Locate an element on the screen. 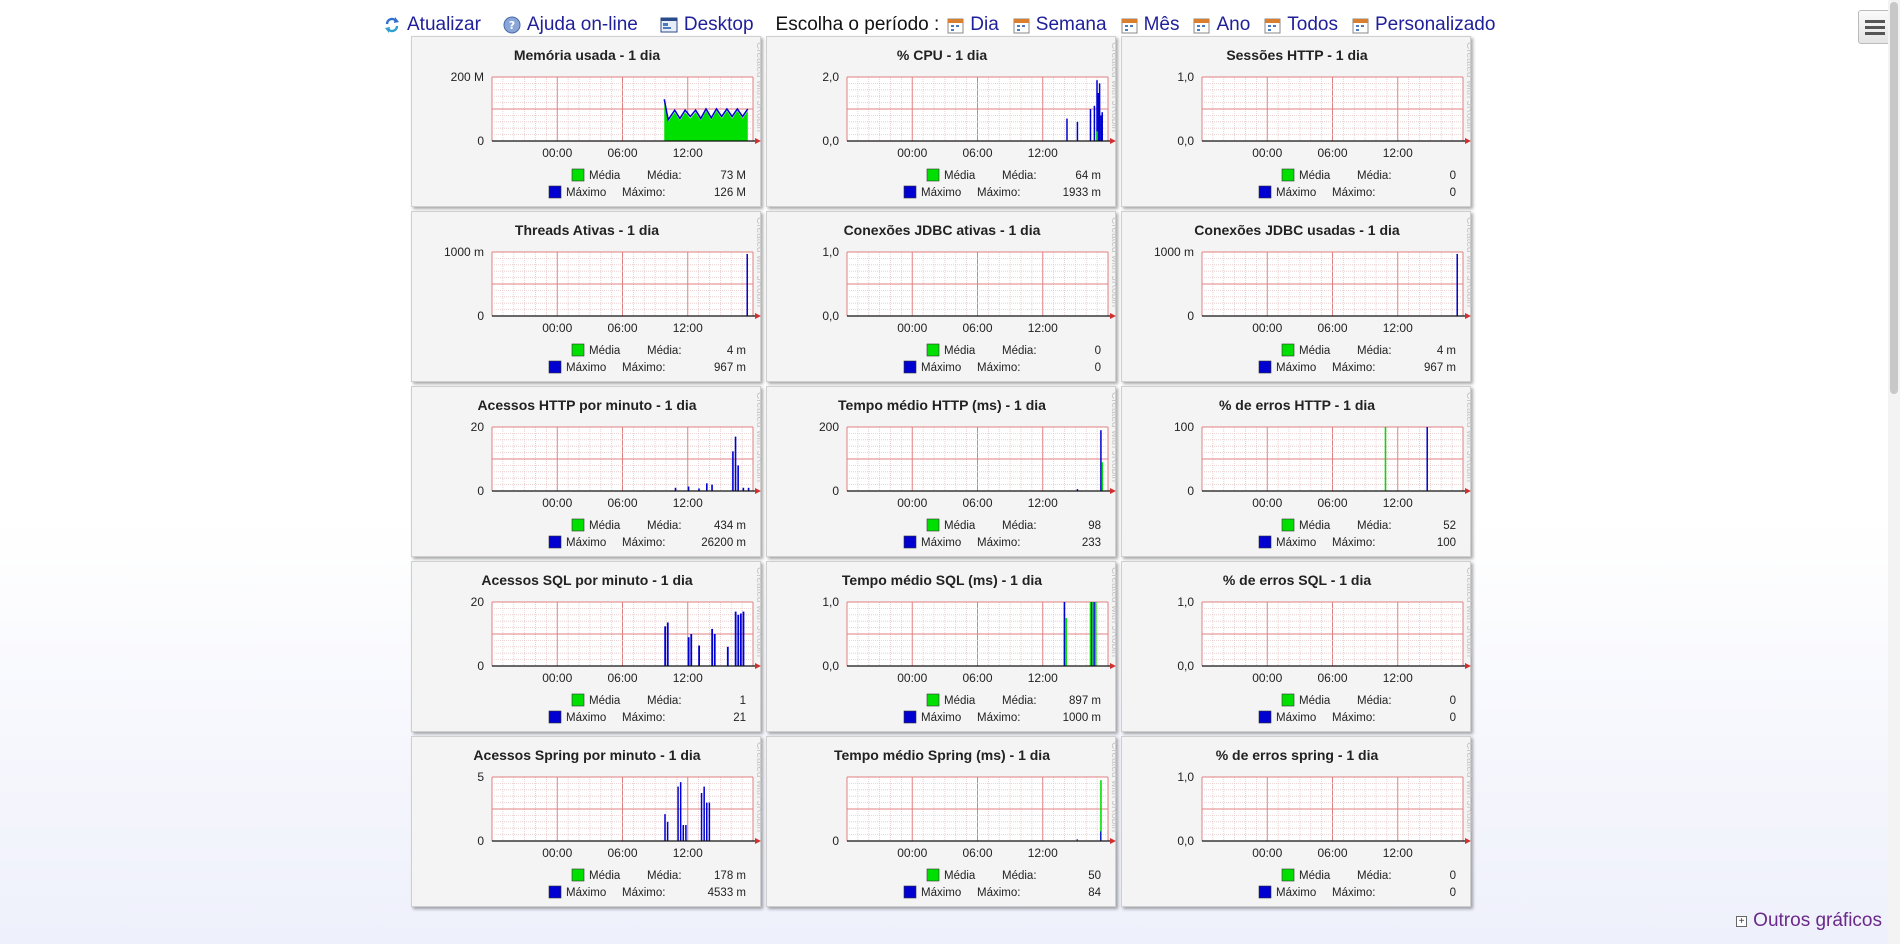 The image size is (1900, 944). legend-label-max: Máximo is located at coordinates (941, 893).